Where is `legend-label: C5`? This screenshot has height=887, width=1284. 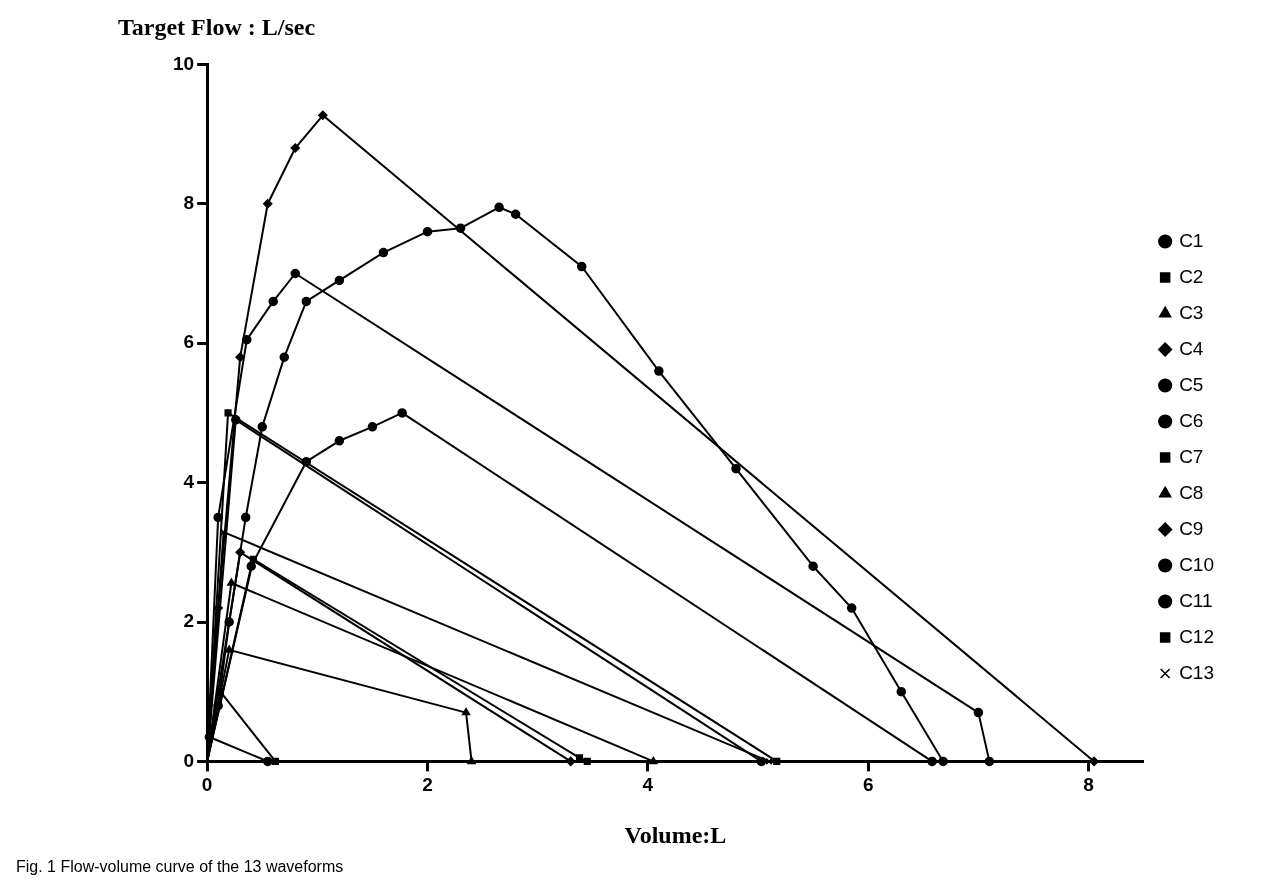
legend-label: C5 is located at coordinates (1191, 384).